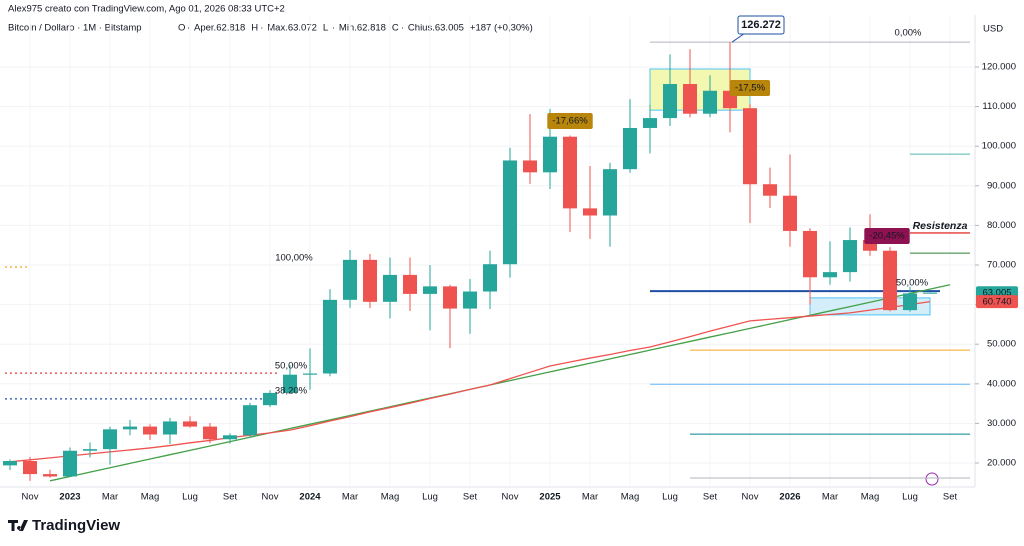  I want to click on y-tick-label: 100.000, so click(999, 146).